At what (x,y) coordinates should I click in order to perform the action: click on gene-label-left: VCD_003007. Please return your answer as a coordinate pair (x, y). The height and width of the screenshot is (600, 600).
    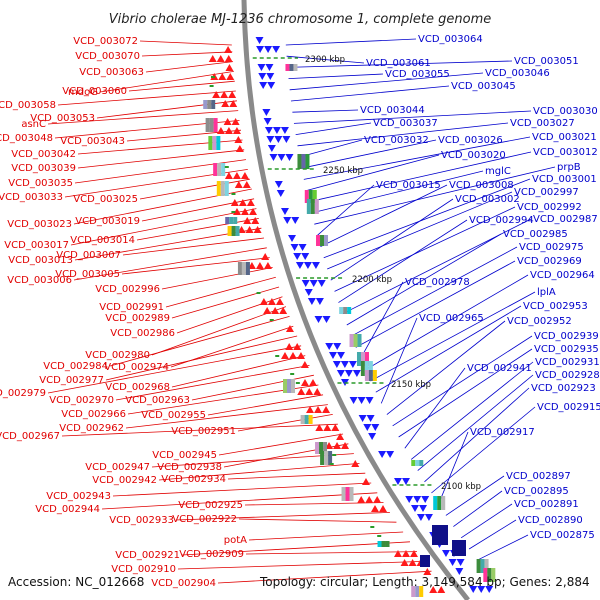
    Looking at the image, I should click on (88, 255).